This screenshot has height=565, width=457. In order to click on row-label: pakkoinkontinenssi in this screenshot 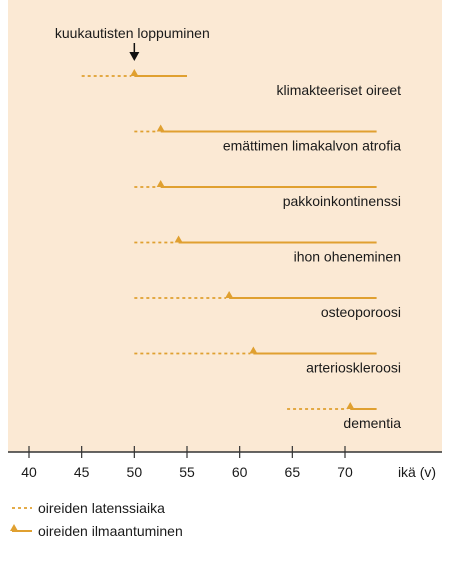, I will do `click(342, 201)`.